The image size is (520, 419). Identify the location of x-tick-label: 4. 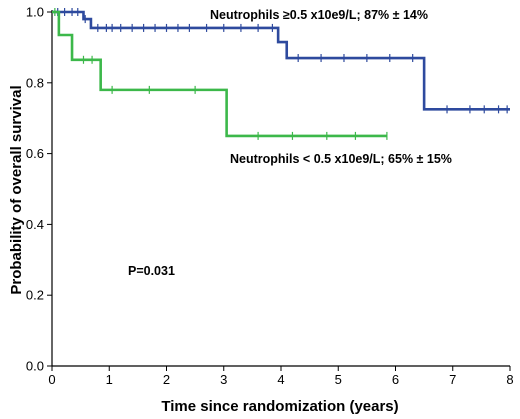
(280, 379).